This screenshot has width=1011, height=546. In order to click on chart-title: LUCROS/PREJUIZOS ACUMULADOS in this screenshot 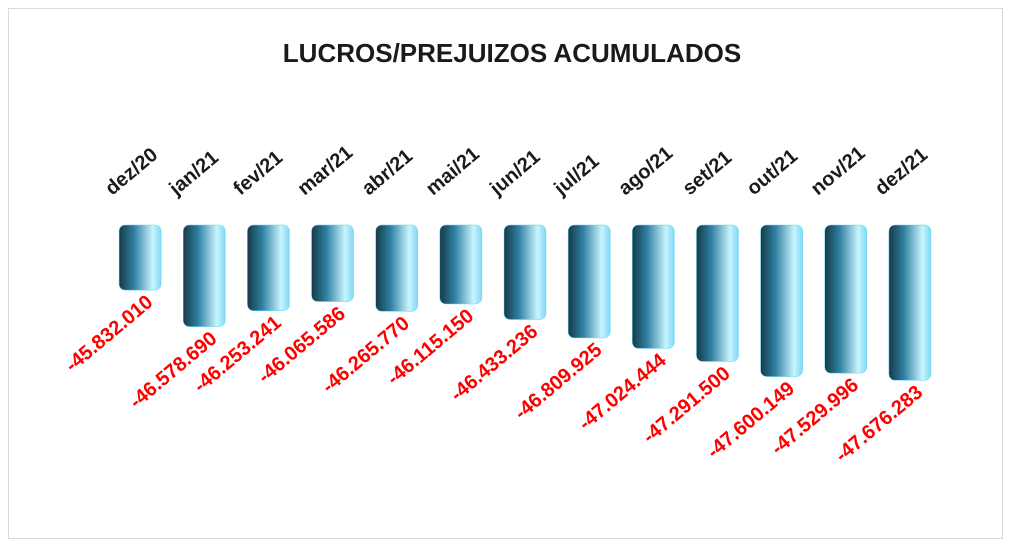, I will do `click(512, 53)`.